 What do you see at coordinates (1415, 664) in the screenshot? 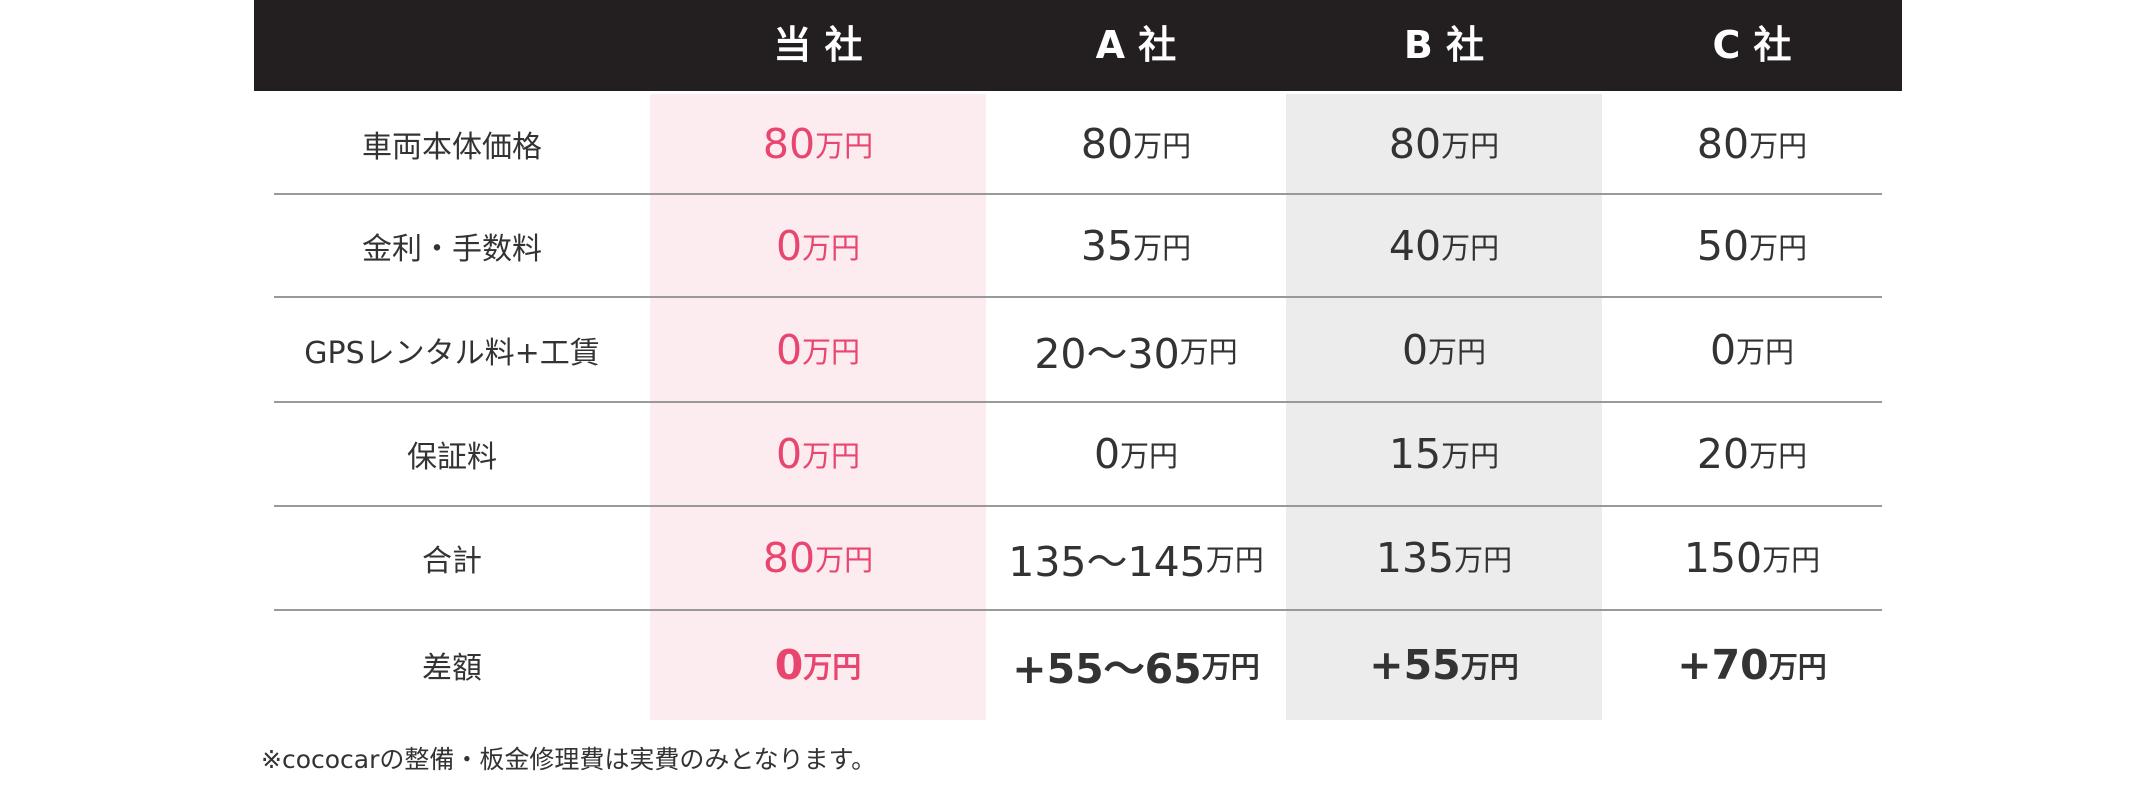
I see `amount: +55` at bounding box center [1415, 664].